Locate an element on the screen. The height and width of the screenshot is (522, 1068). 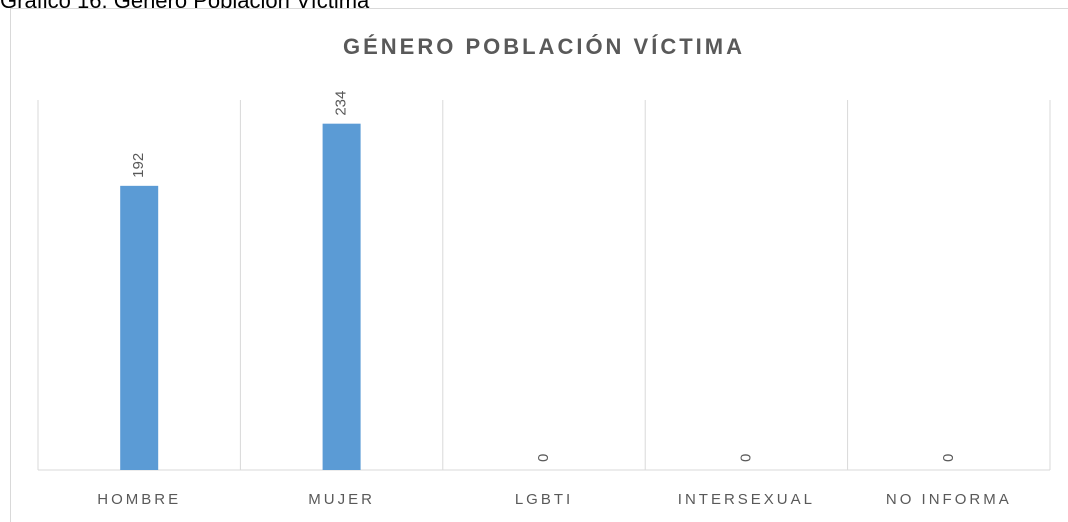
x-tick-label: LGBTI is located at coordinates (544, 499).